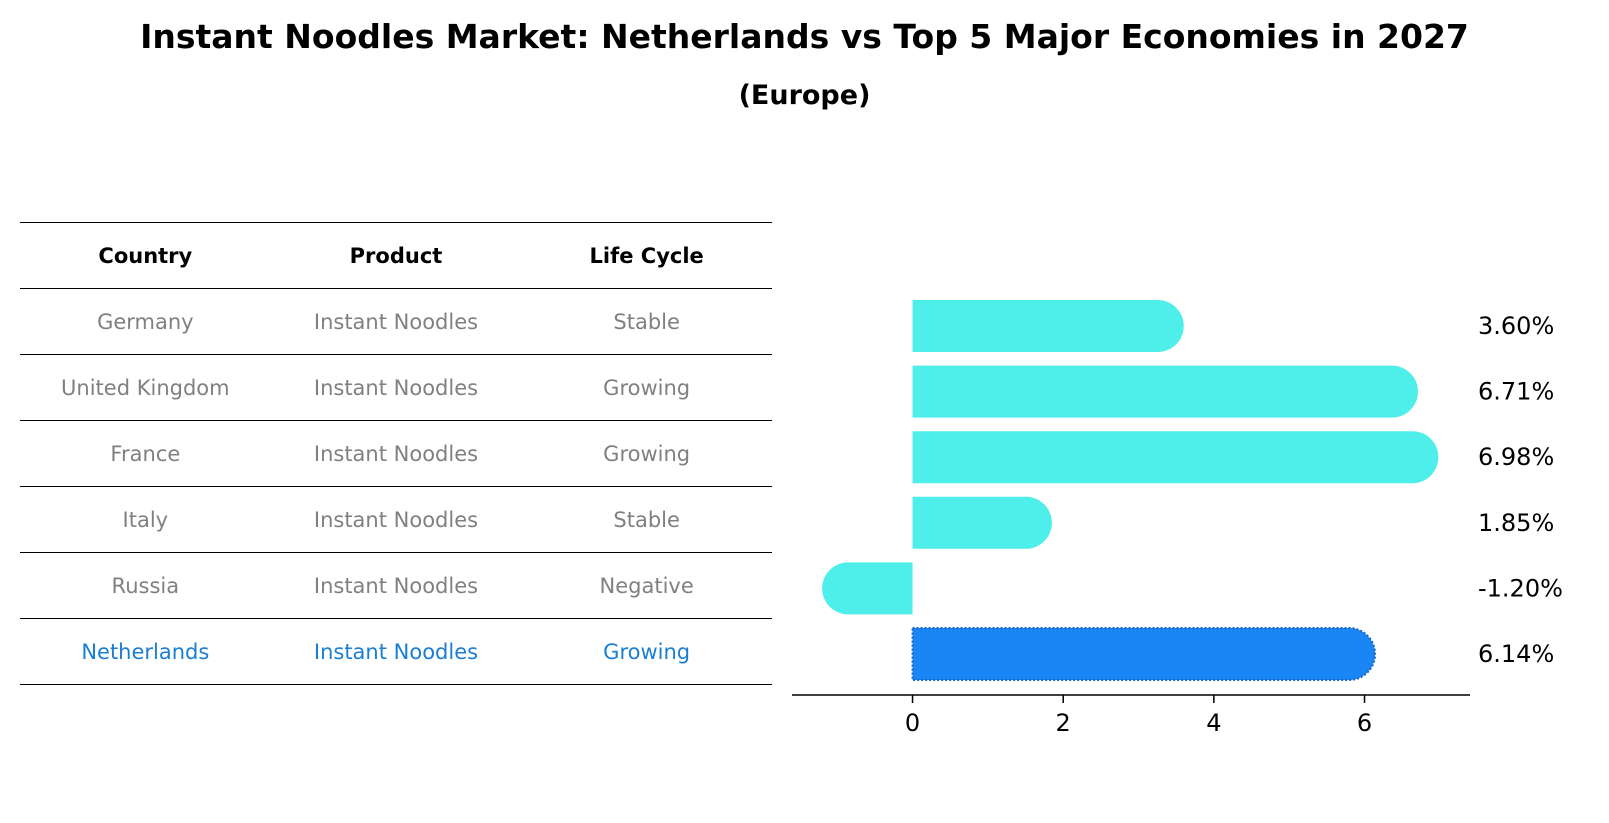 The width and height of the screenshot is (1609, 823). What do you see at coordinates (1516, 457) in the screenshot?
I see `value-label: 6.98%` at bounding box center [1516, 457].